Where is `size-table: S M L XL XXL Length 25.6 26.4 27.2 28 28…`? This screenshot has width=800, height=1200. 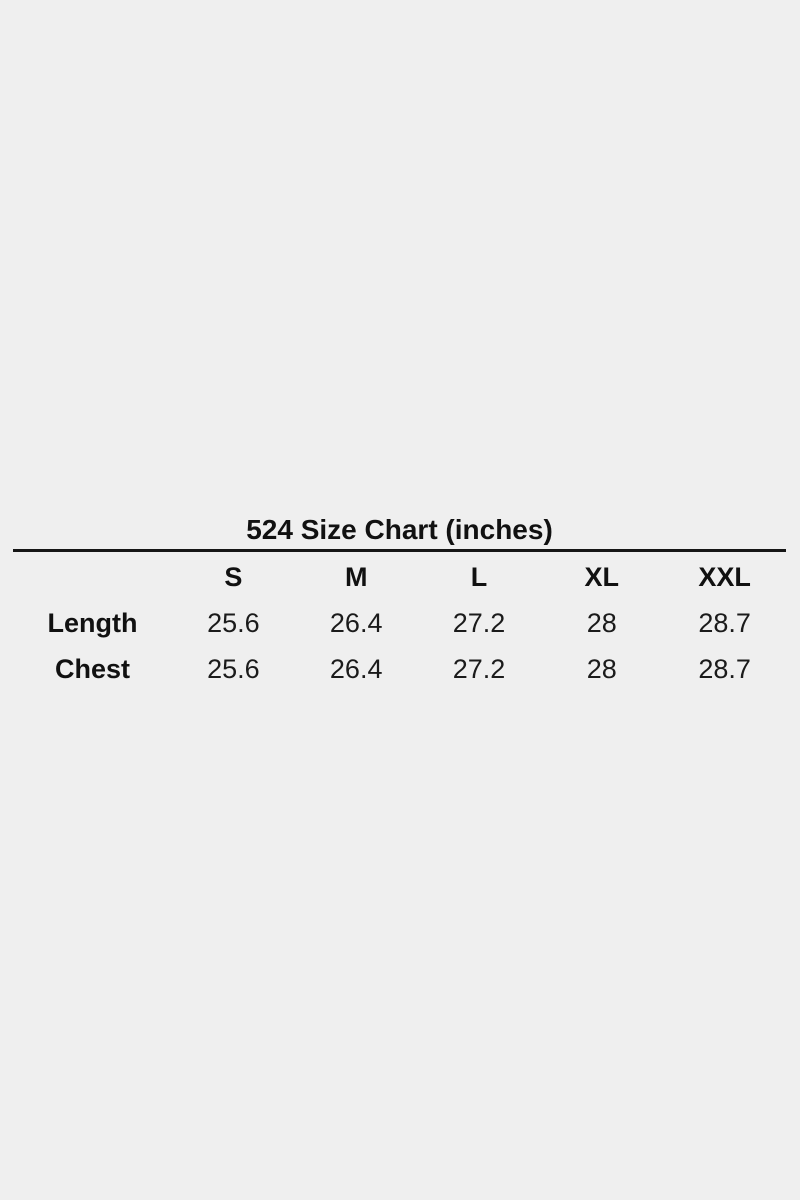
size-table: S M L XL XXL Length 25.6 26.4 27.2 28 28… is located at coordinates (399, 623).